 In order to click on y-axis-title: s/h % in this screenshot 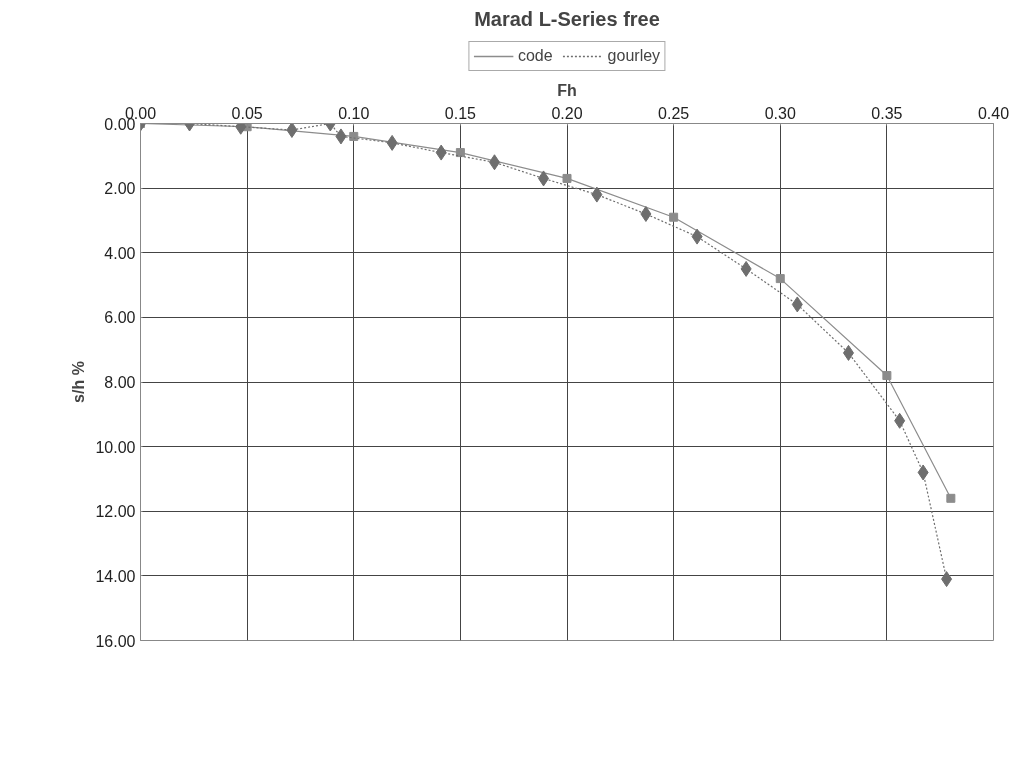, I will do `click(79, 382)`.